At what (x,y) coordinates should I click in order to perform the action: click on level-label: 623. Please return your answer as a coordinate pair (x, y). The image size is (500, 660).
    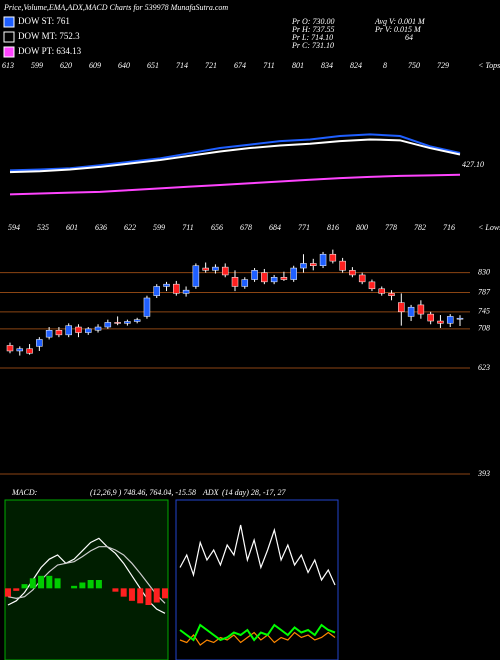
    Looking at the image, I should click on (484, 367).